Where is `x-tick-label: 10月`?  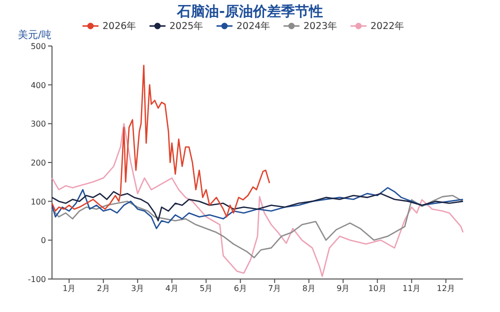
x-tick-label: 10月 is located at coordinates (377, 288).